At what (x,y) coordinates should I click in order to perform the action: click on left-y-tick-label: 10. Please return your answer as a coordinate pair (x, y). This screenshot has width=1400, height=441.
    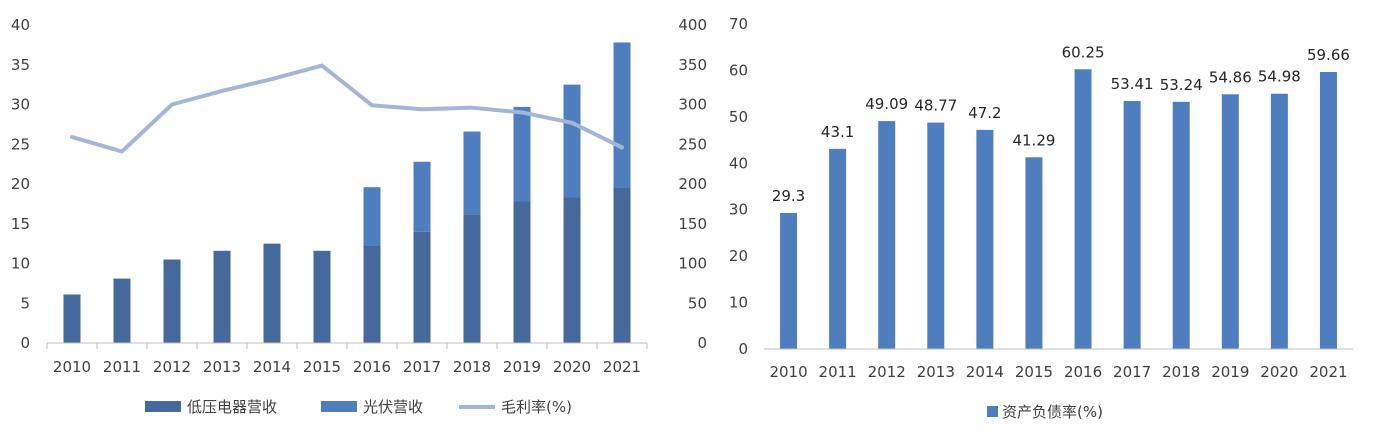
    Looking at the image, I should click on (20, 264).